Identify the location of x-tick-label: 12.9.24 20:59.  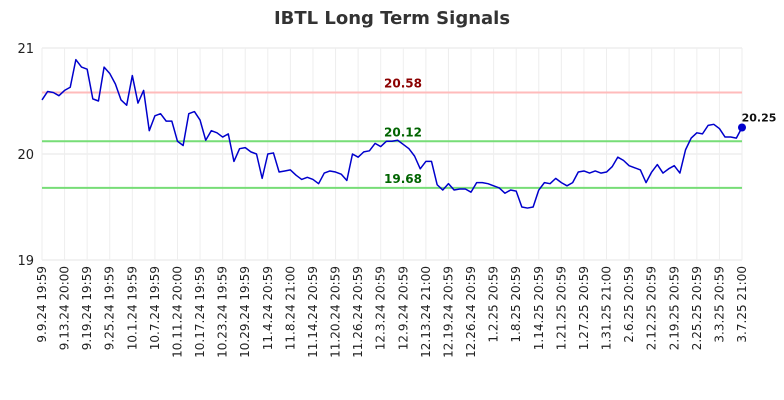
(403, 308).